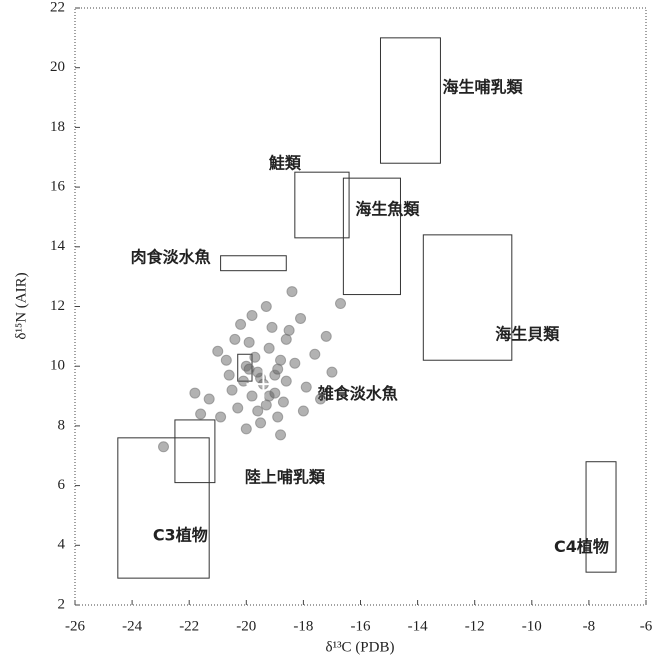 The width and height of the screenshot is (660, 663). I want to click on x-tick-label: -8, so click(589, 626).